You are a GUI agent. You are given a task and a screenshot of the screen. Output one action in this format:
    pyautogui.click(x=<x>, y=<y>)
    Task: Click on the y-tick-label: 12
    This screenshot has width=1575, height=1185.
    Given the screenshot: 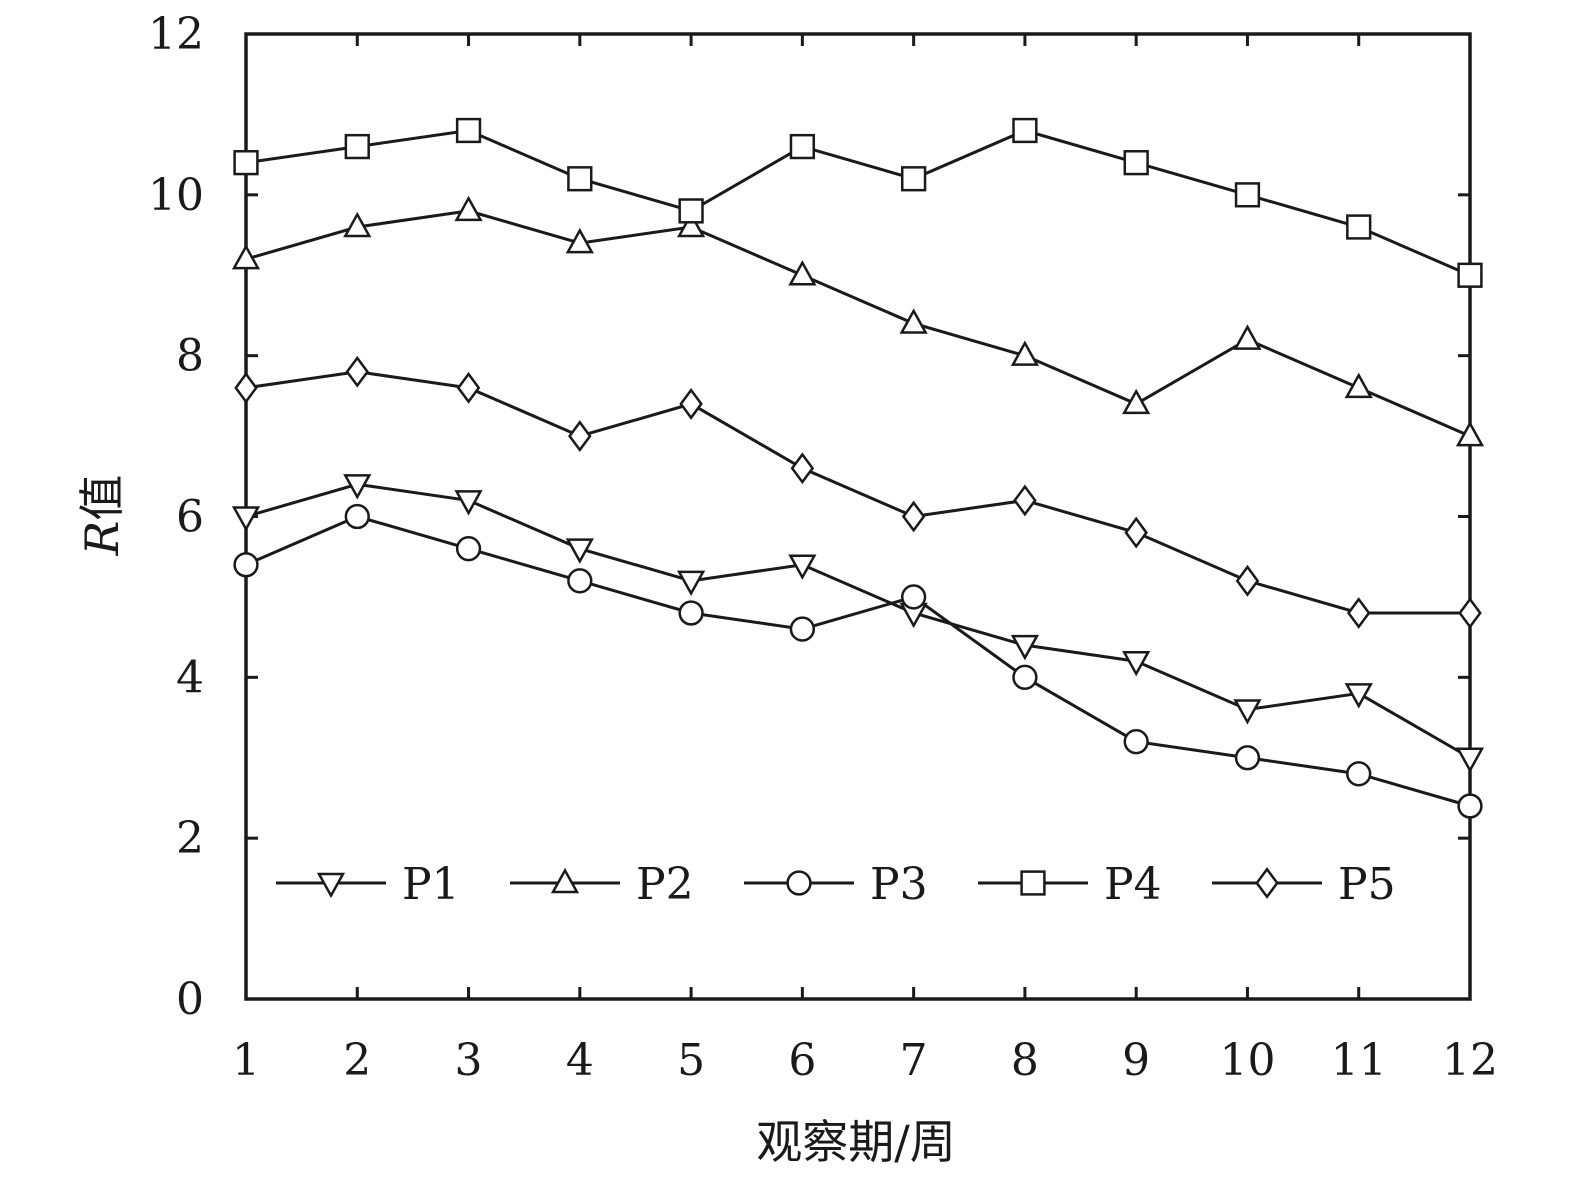 What is the action you would take?
    pyautogui.click(x=176, y=34)
    